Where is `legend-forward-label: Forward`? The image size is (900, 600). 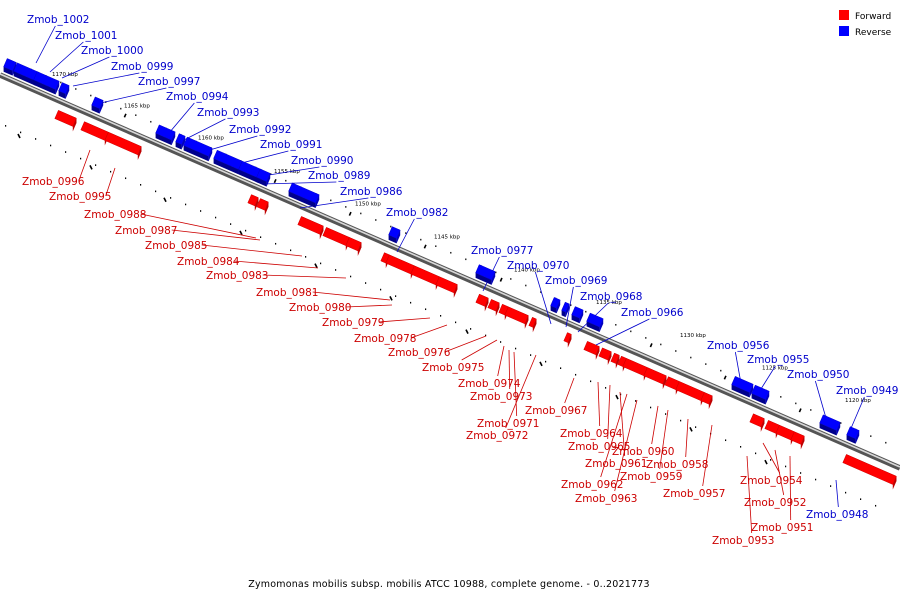
legend-forward-label: Forward is located at coordinates (873, 17).